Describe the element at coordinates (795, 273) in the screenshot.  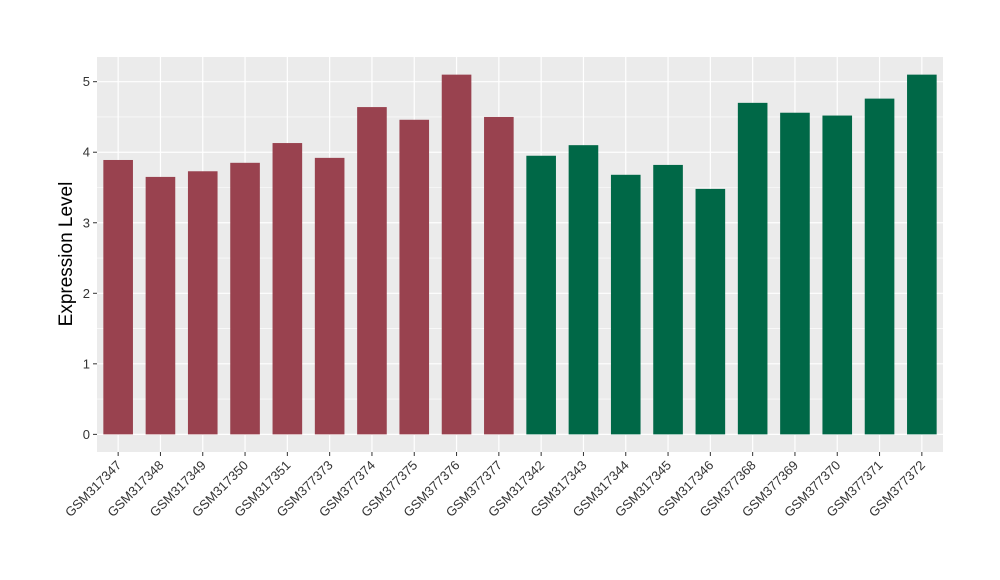
I see `bar-gsm377369` at that location.